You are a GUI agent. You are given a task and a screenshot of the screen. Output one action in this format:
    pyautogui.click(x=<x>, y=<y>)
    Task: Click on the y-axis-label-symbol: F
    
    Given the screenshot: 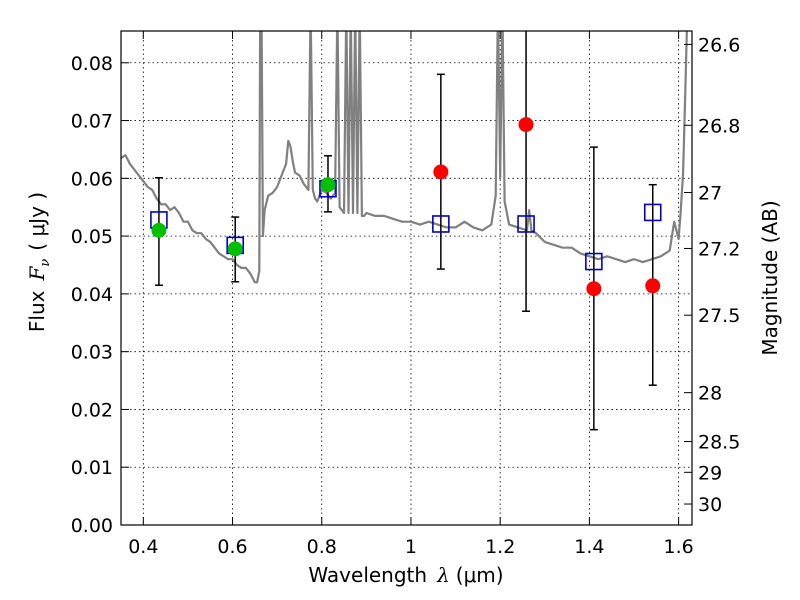 What is the action you would take?
    pyautogui.click(x=37, y=274)
    